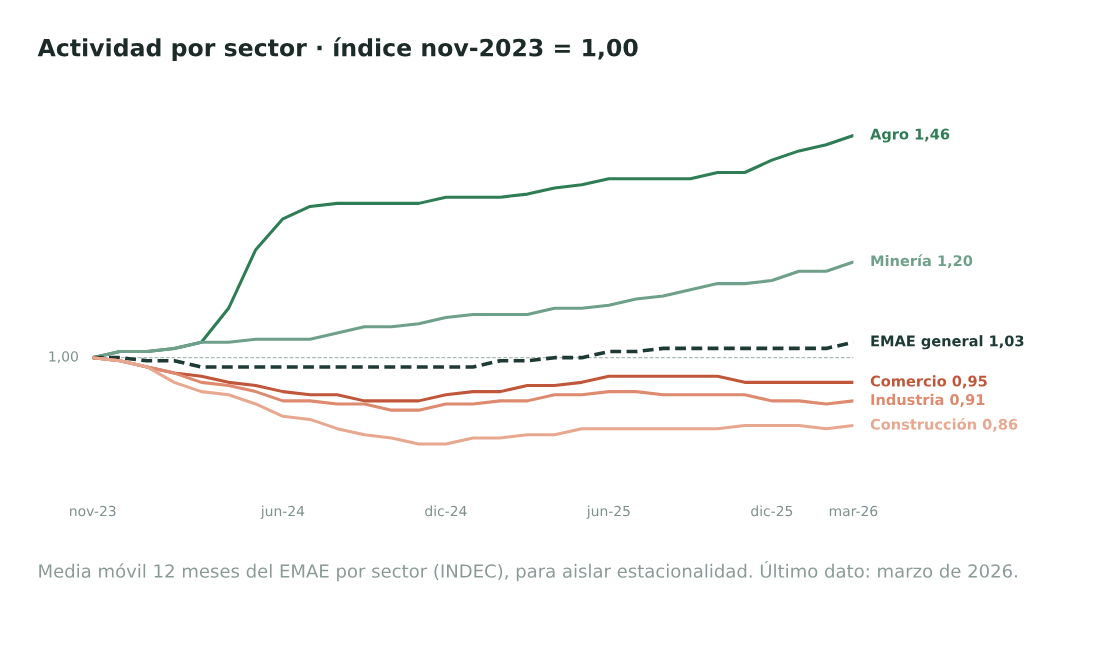 Image resolution: width=1104 pixels, height=656 pixels. Describe the element at coordinates (928, 400) in the screenshot. I see `series-label: Industria 0,91` at that location.